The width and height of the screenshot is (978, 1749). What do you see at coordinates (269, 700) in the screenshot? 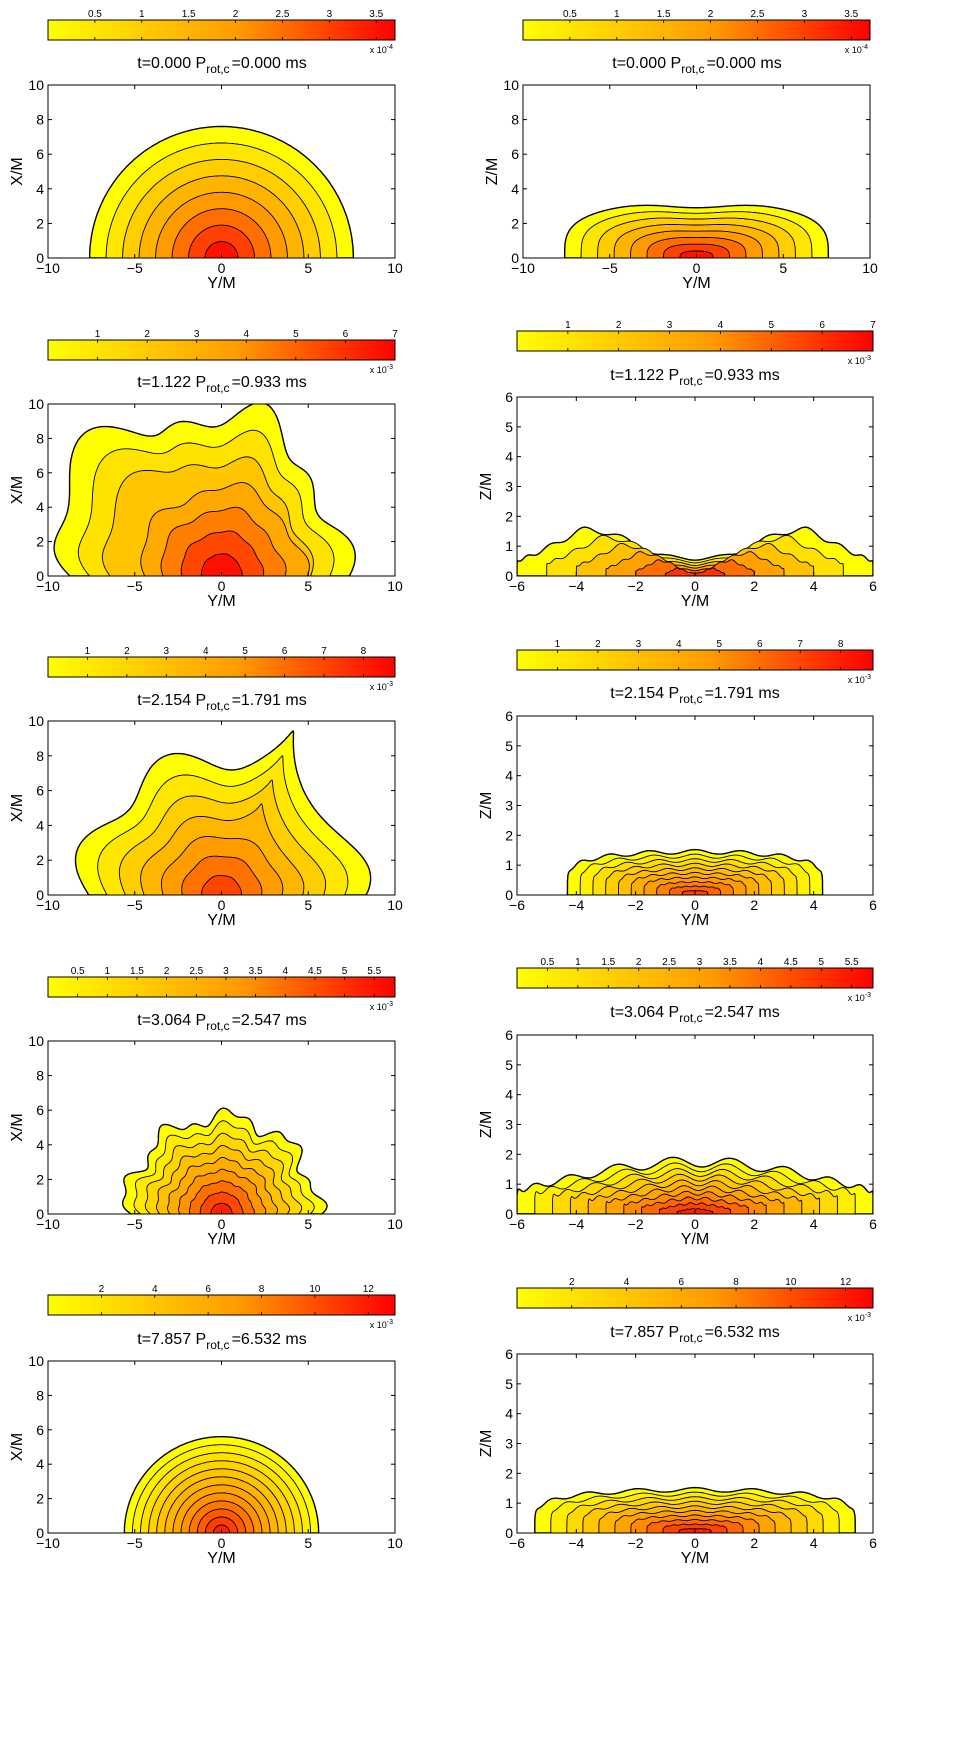
I see `panel-title-rest: =1.791 ms` at bounding box center [269, 700].